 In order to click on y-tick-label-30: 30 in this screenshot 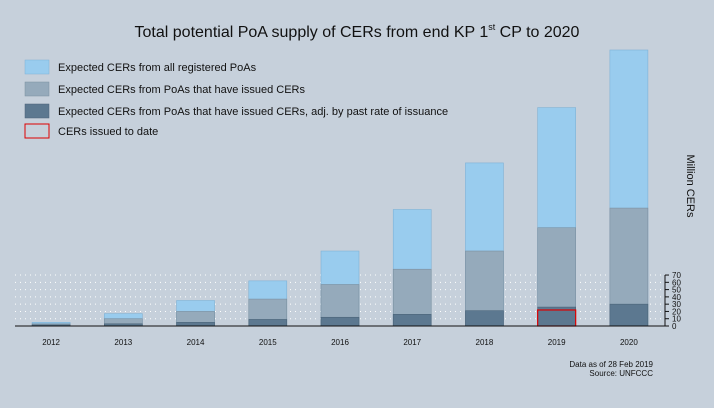, I will do `click(676, 304)`.